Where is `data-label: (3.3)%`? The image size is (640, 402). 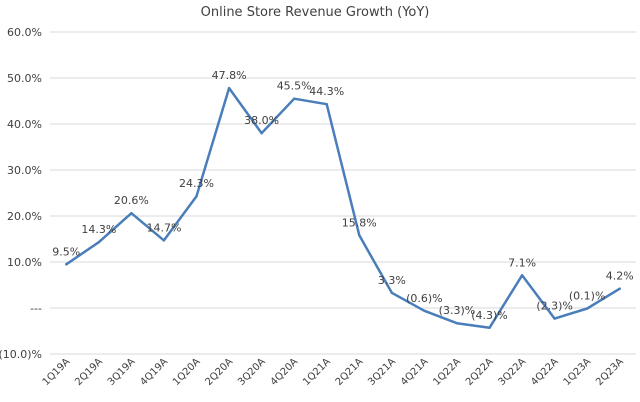
data-label: (3.3)% is located at coordinates (457, 310).